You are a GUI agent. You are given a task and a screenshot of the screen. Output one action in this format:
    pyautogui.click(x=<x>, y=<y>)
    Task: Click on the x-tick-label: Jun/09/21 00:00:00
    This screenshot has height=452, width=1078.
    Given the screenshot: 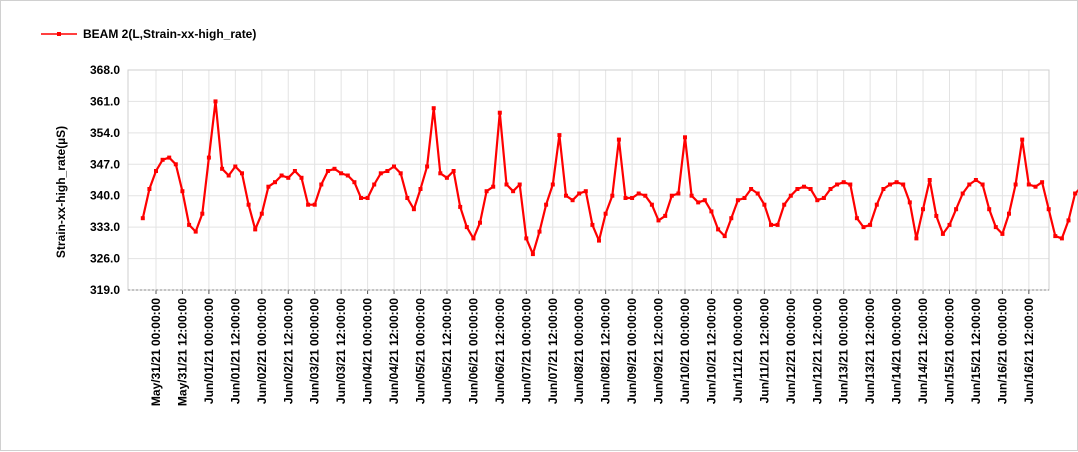 What is the action you would take?
    pyautogui.click(x=632, y=351)
    